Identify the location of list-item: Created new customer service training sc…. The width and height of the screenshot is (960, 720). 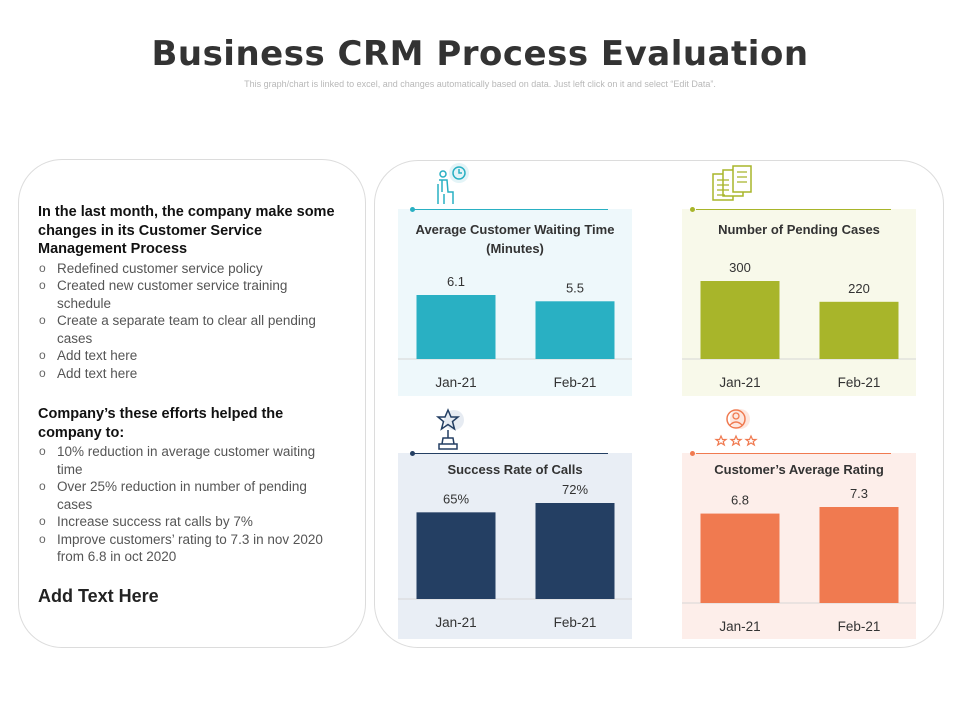
(188, 294).